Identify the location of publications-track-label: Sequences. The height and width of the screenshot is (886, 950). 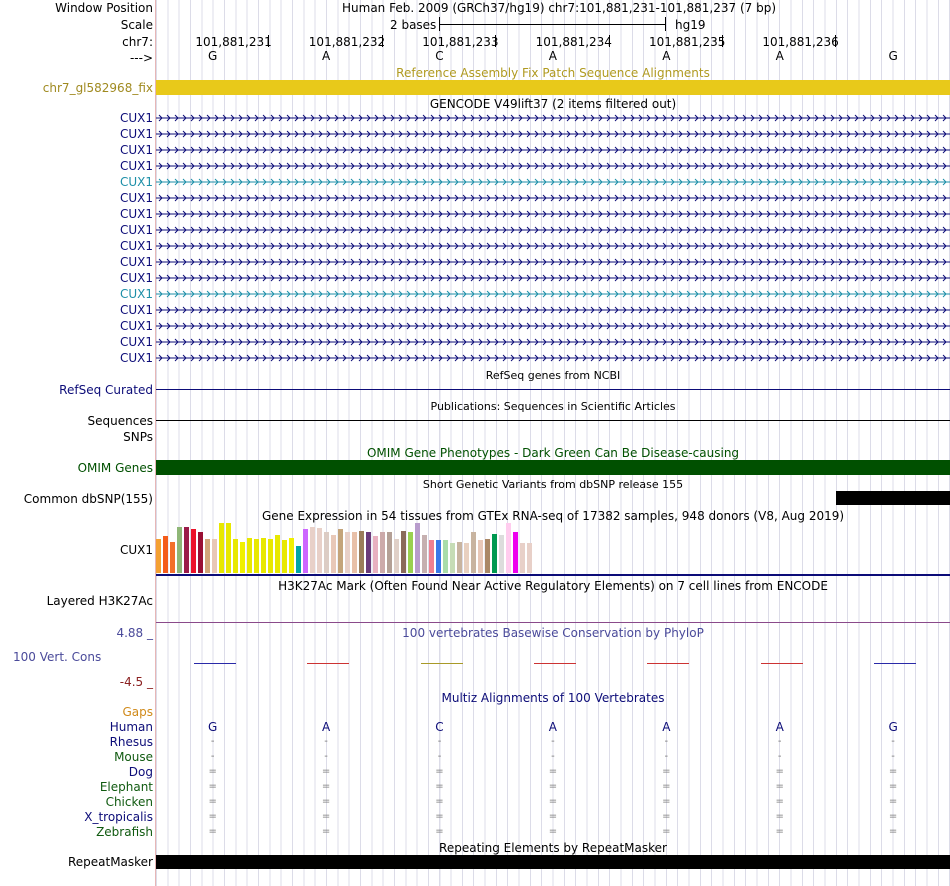
(120, 421).